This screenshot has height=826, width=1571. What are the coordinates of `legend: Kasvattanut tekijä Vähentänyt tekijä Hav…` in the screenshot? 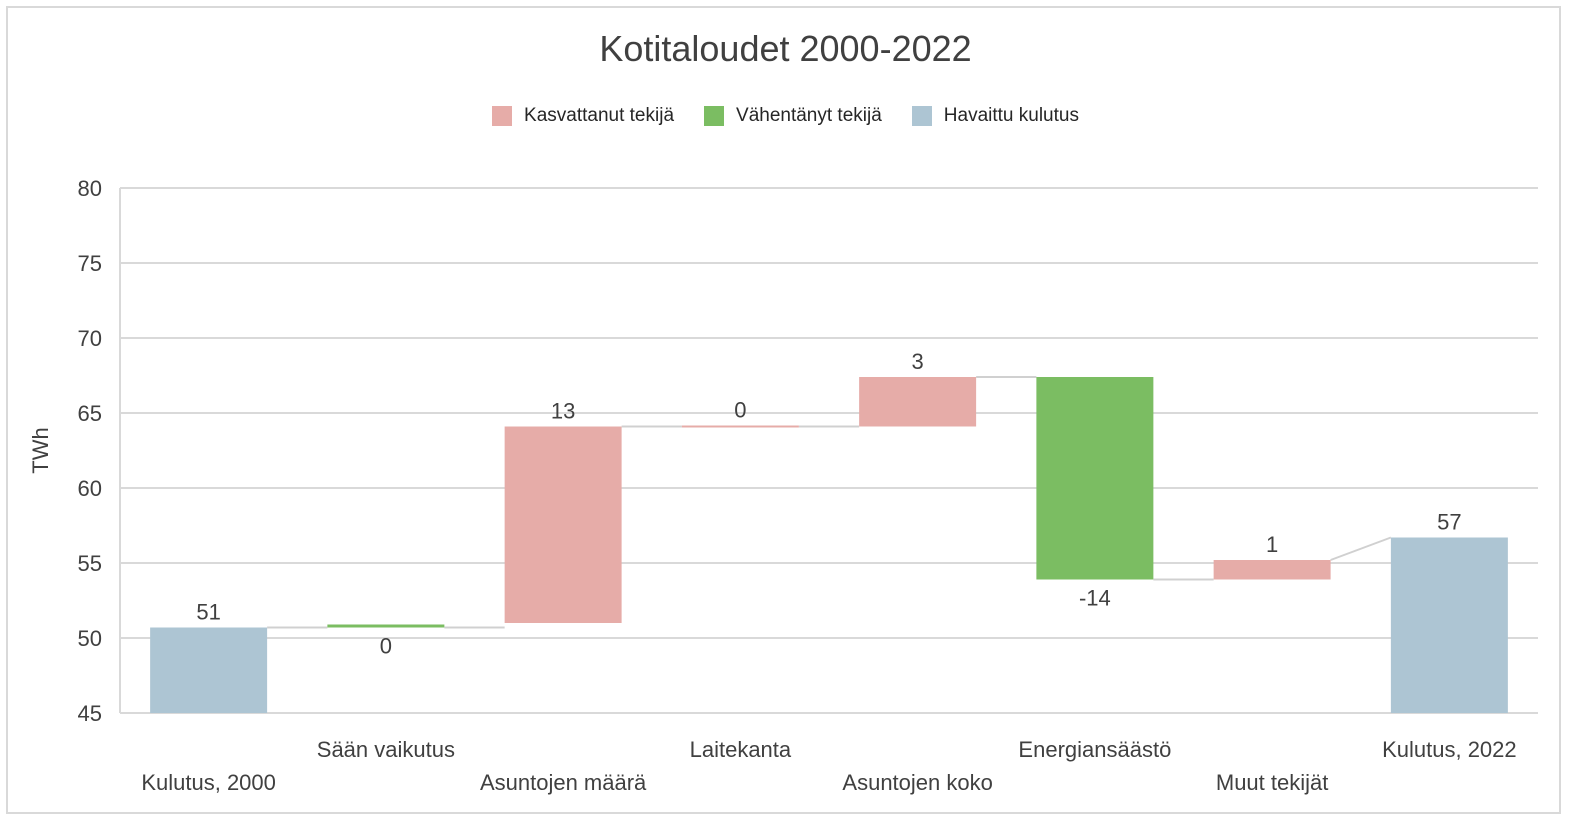 It's located at (785, 116).